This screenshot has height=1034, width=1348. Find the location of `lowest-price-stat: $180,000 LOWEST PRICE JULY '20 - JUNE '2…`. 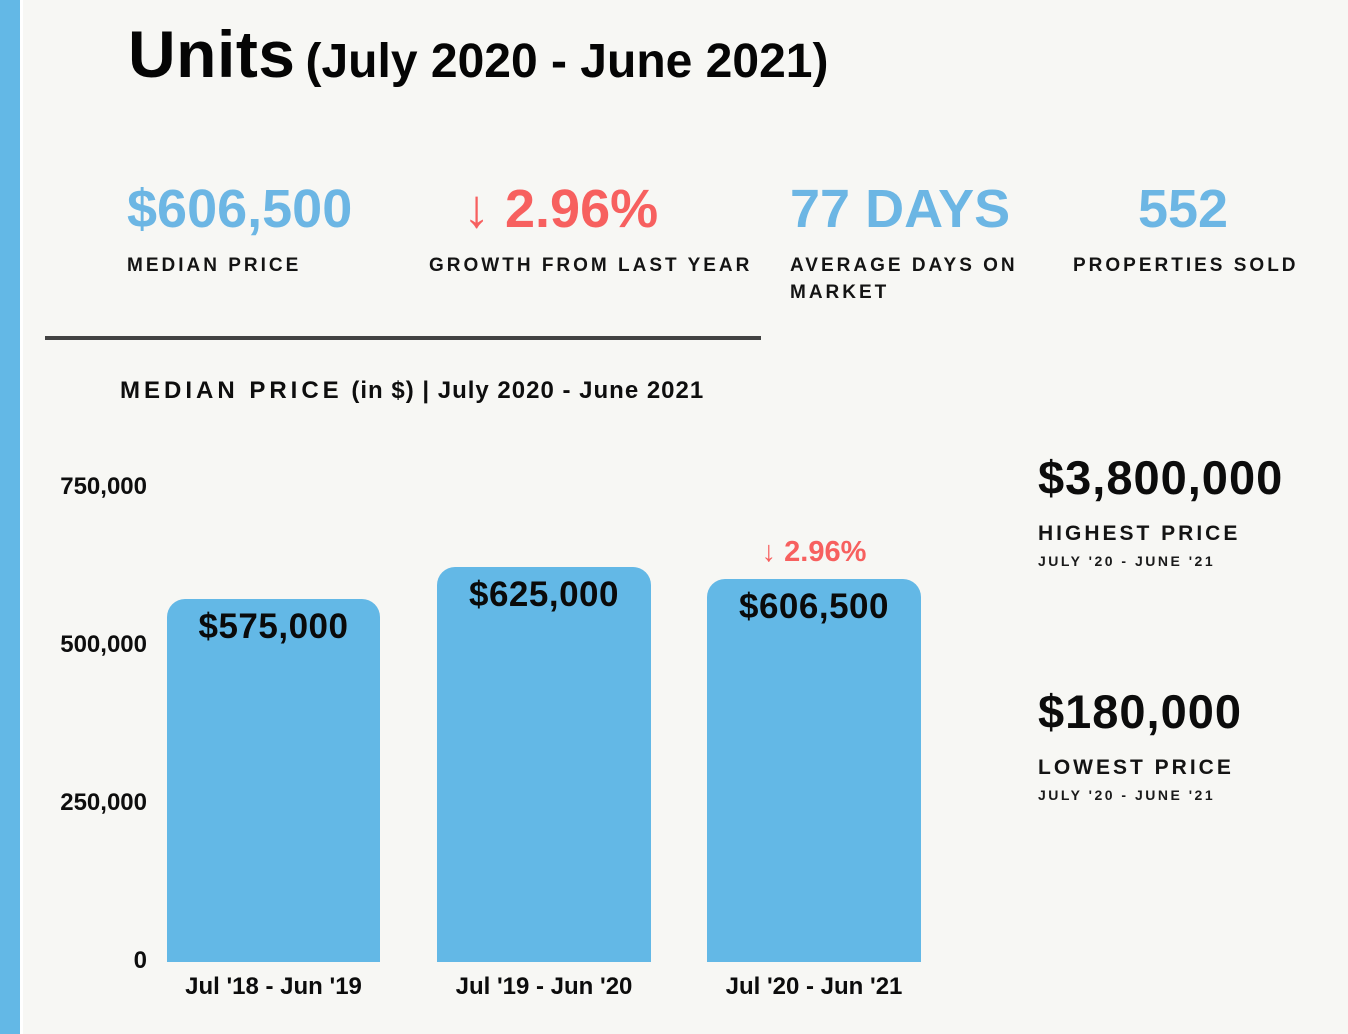

lowest-price-stat: $180,000 LOWEST PRICE JULY '20 - JUNE '2… is located at coordinates (1140, 743).